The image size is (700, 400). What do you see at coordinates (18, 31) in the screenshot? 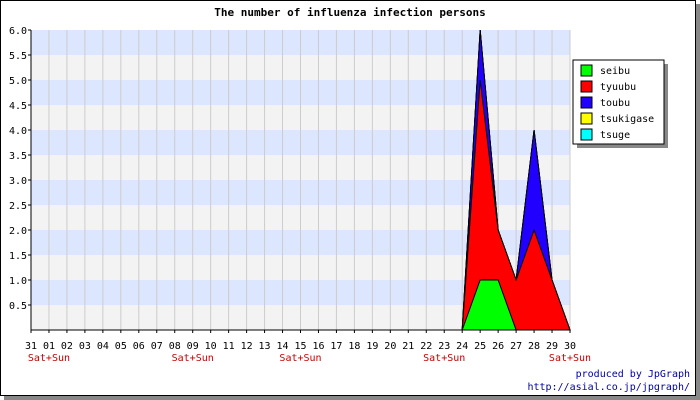
I see `y-tick-label: 6.0` at bounding box center [18, 31].